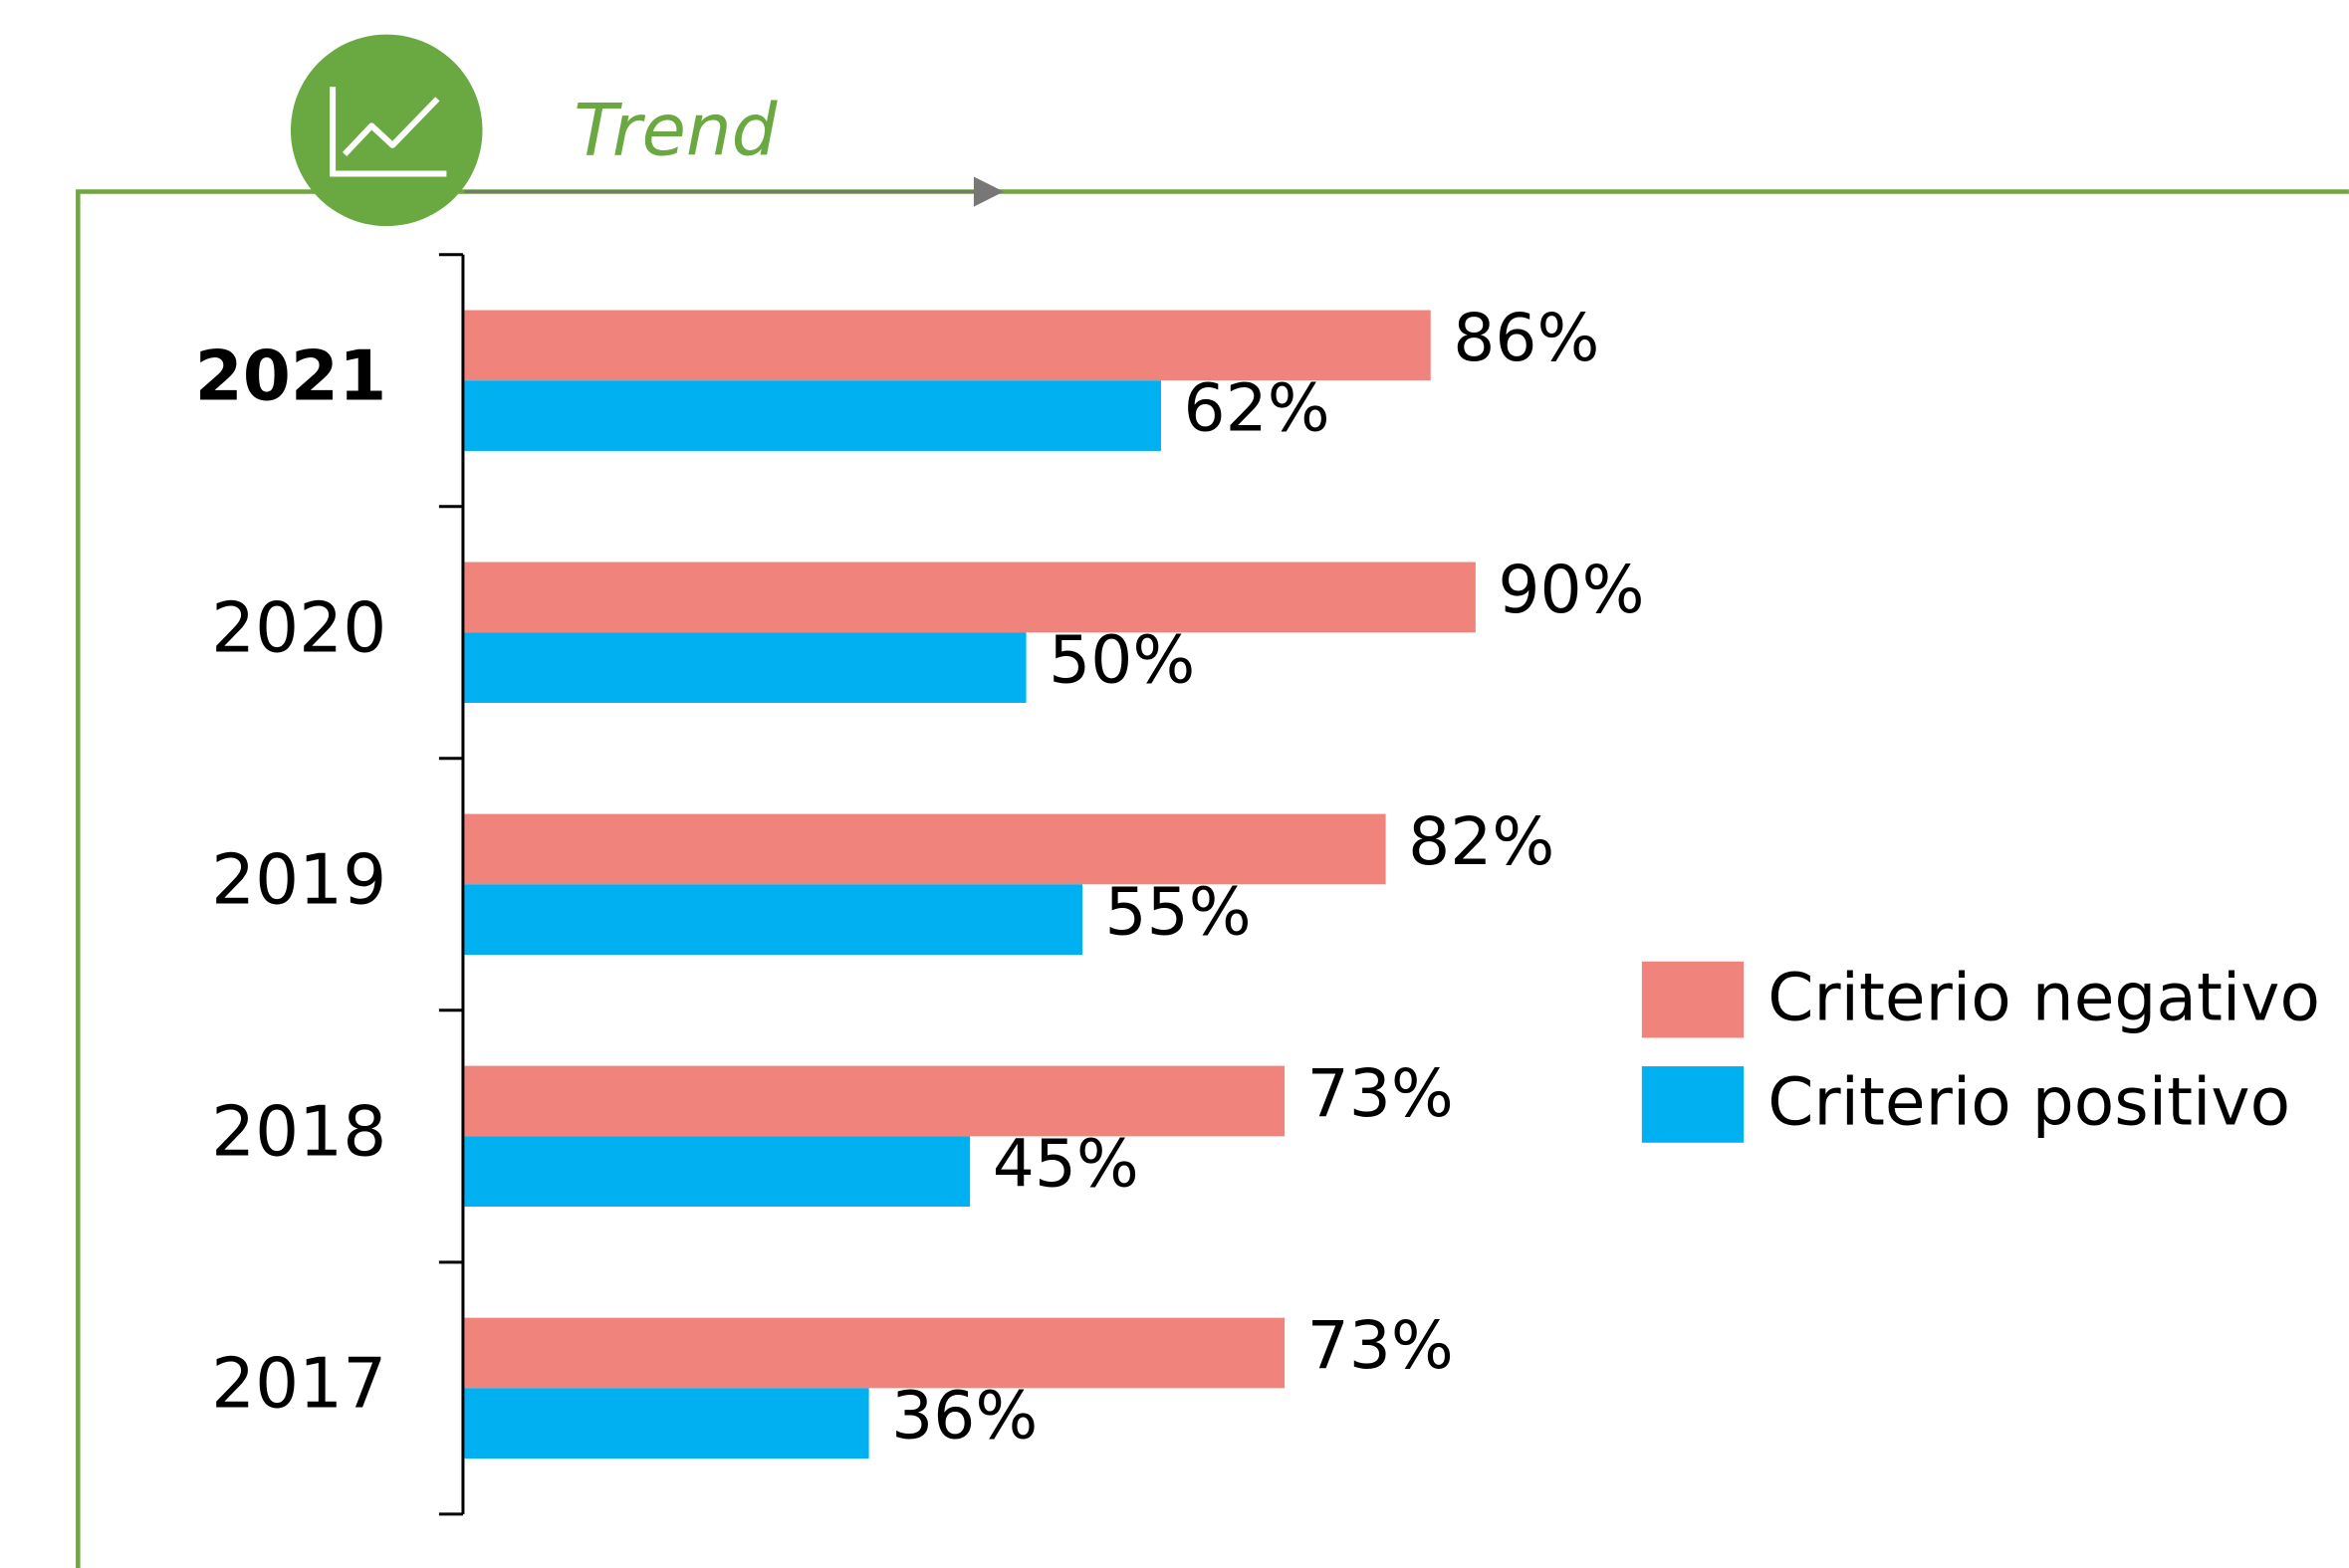 The width and height of the screenshot is (2349, 1568). What do you see at coordinates (1066, 1164) in the screenshot?
I see `value-label: 45%` at bounding box center [1066, 1164].